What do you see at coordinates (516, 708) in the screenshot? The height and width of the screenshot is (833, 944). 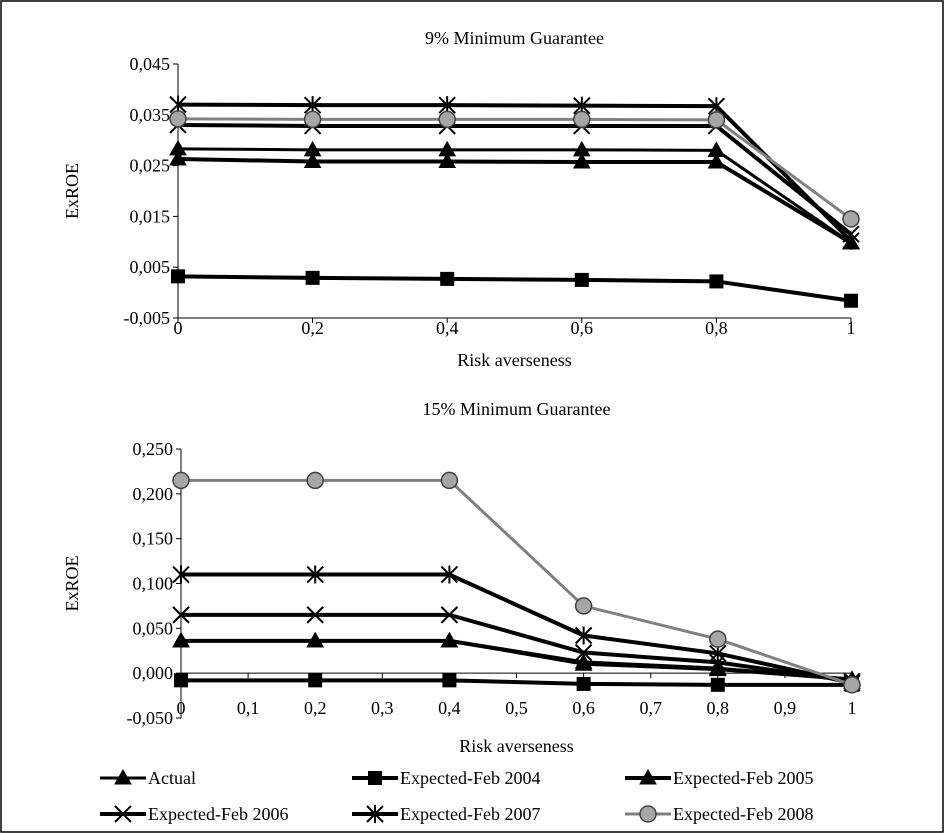 I see `x-tick-label: 0,5` at bounding box center [516, 708].